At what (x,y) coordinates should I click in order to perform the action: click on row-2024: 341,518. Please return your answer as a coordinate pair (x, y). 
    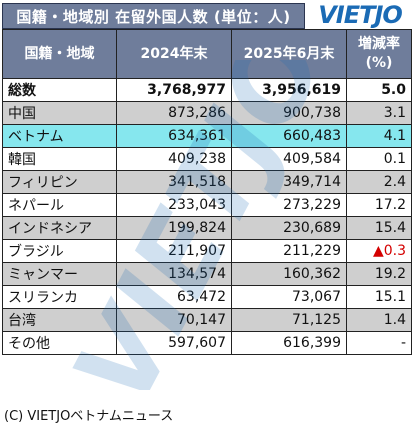
    Looking at the image, I should click on (174, 182).